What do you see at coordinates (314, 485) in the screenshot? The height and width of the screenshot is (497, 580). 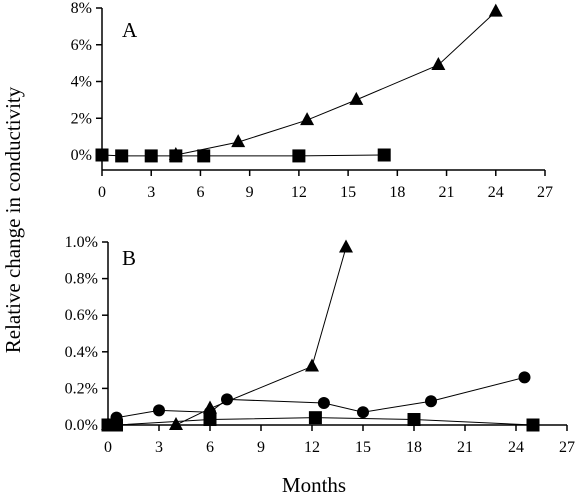 I see `x-axis-title: Months` at bounding box center [314, 485].